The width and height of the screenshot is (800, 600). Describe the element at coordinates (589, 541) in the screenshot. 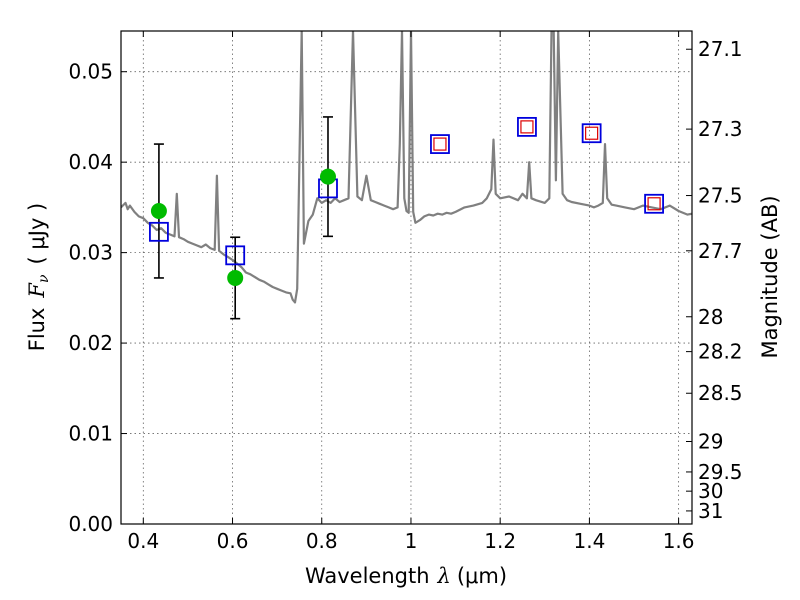

I see `x-tick-label: 1.4` at that location.